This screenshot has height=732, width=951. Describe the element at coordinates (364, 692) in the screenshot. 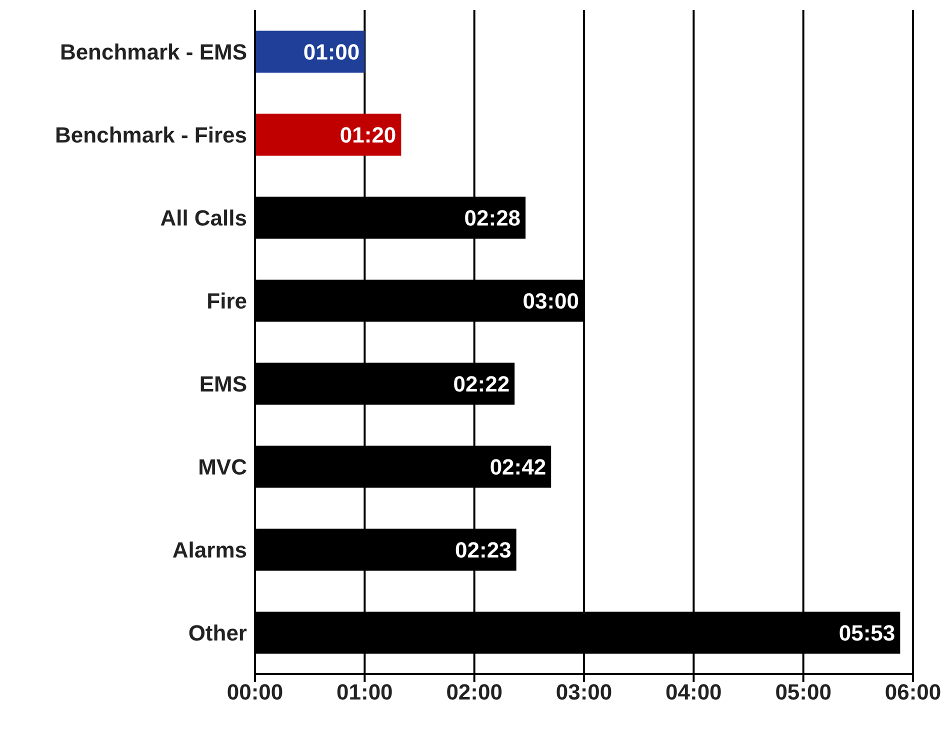

I see `x-tick-label: 01:00` at that location.